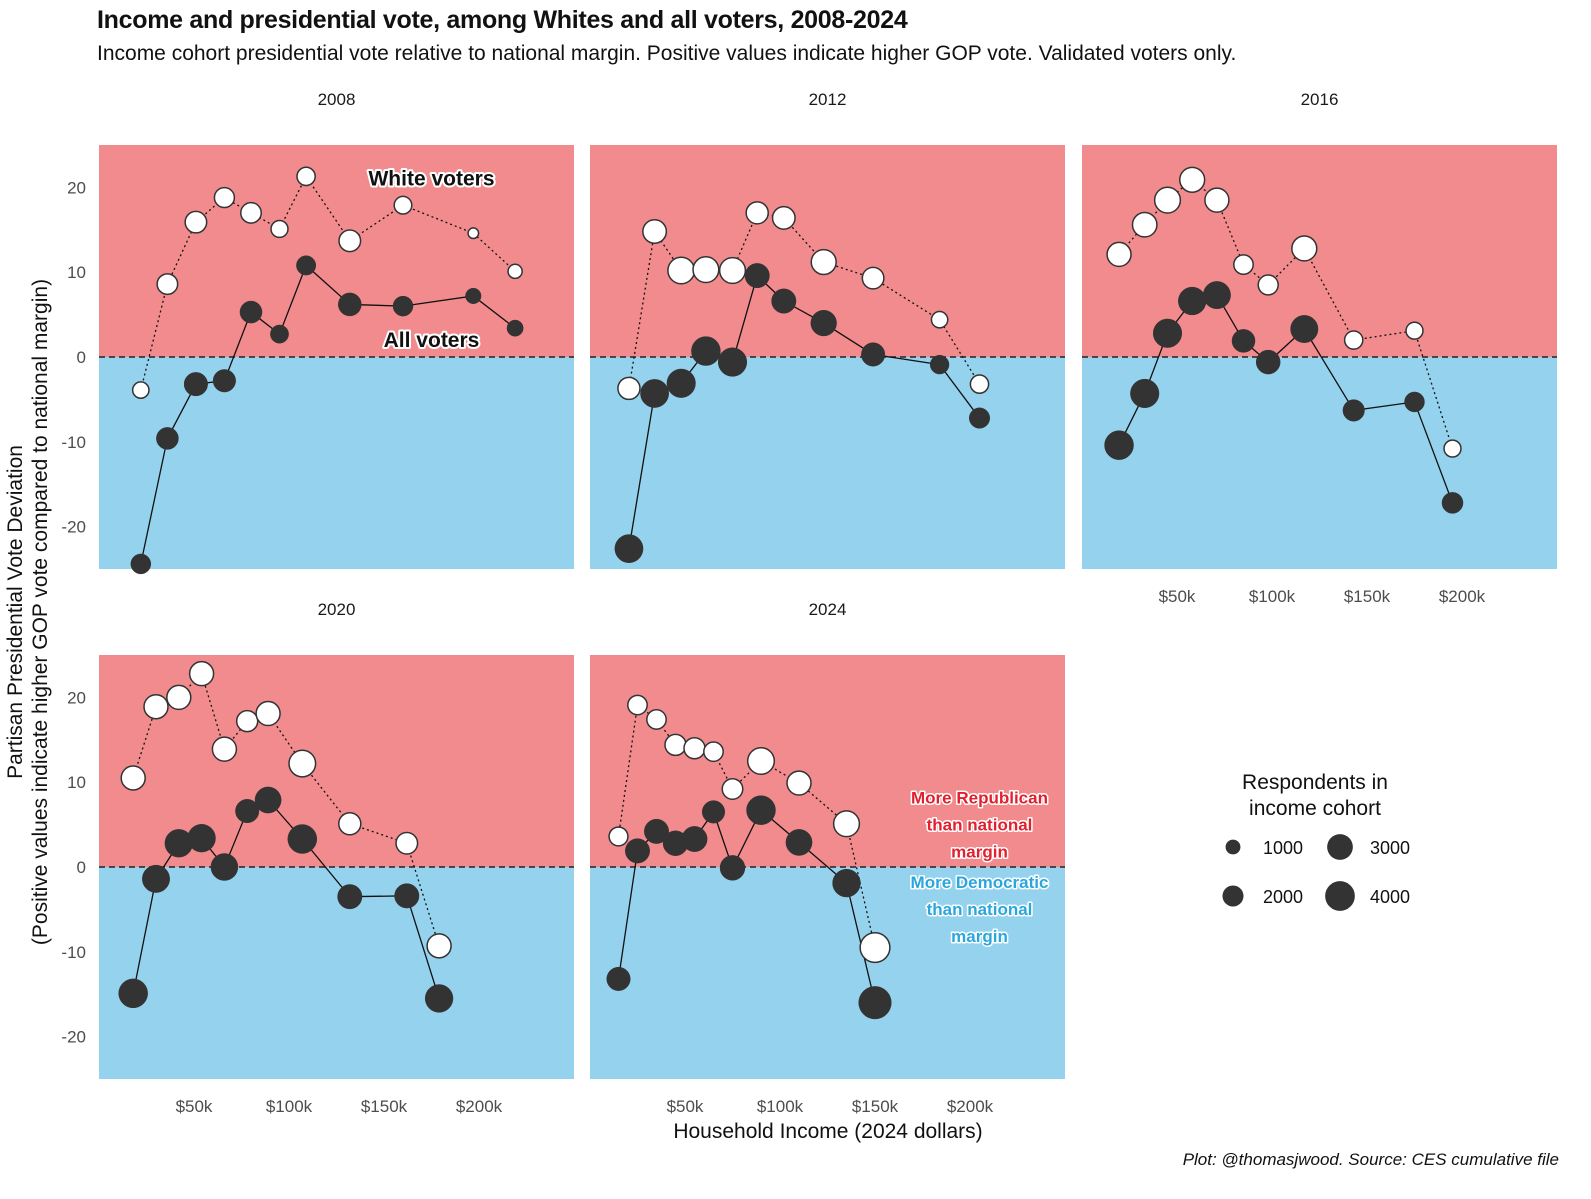  I want to click on republican-annotation: margin, so click(979, 851).